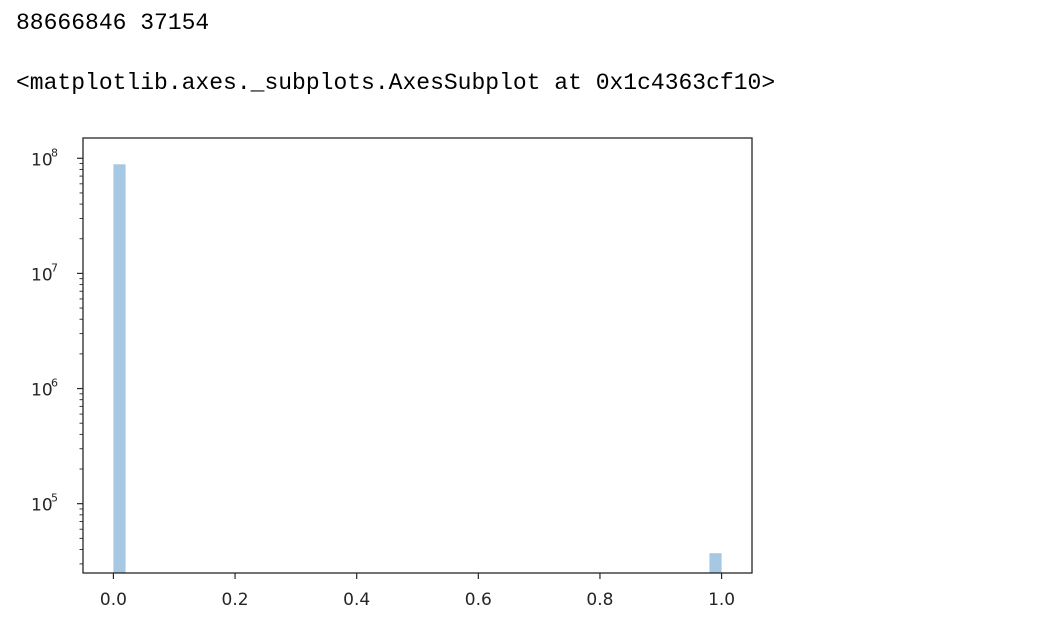 This screenshot has width=1044, height=634. I want to click on y-tick-label: 10⁵, so click(44, 504).